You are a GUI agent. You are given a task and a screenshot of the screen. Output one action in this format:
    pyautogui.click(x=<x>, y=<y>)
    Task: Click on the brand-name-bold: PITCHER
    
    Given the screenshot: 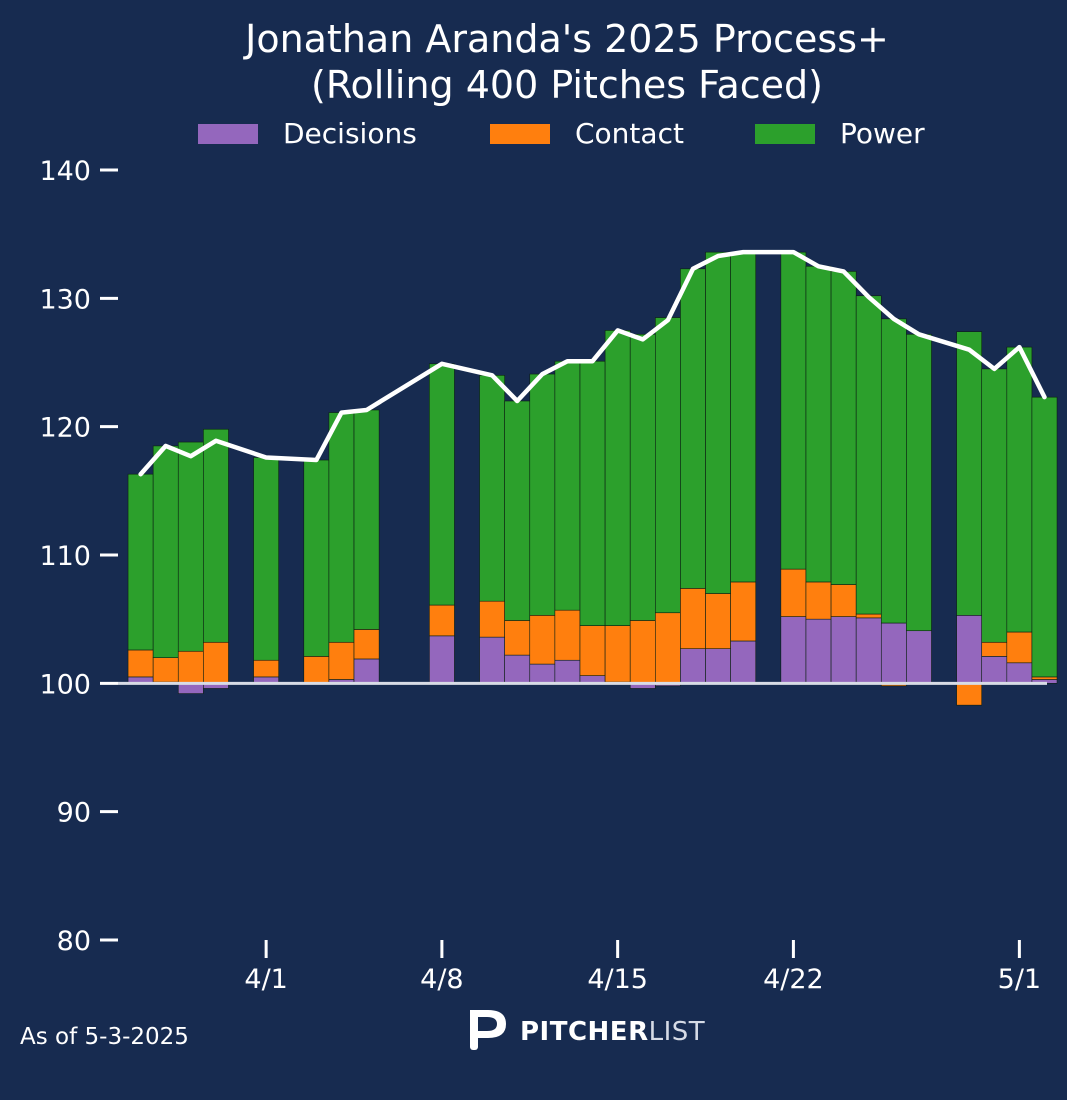 What is the action you would take?
    pyautogui.click(x=584, y=1032)
    